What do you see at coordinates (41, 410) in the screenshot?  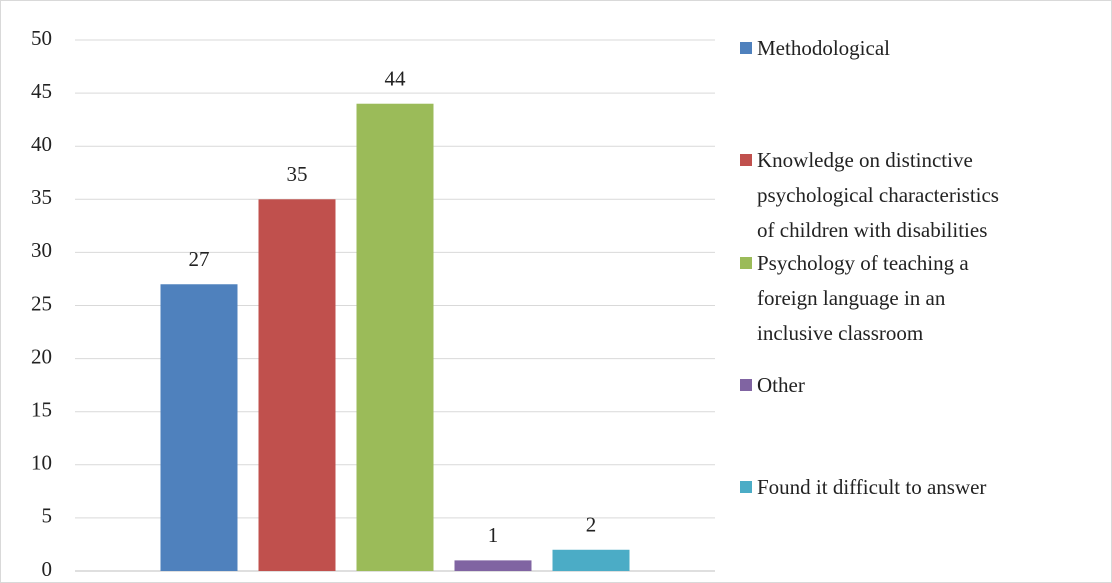 I see `y-tick-label: 15` at bounding box center [41, 410].